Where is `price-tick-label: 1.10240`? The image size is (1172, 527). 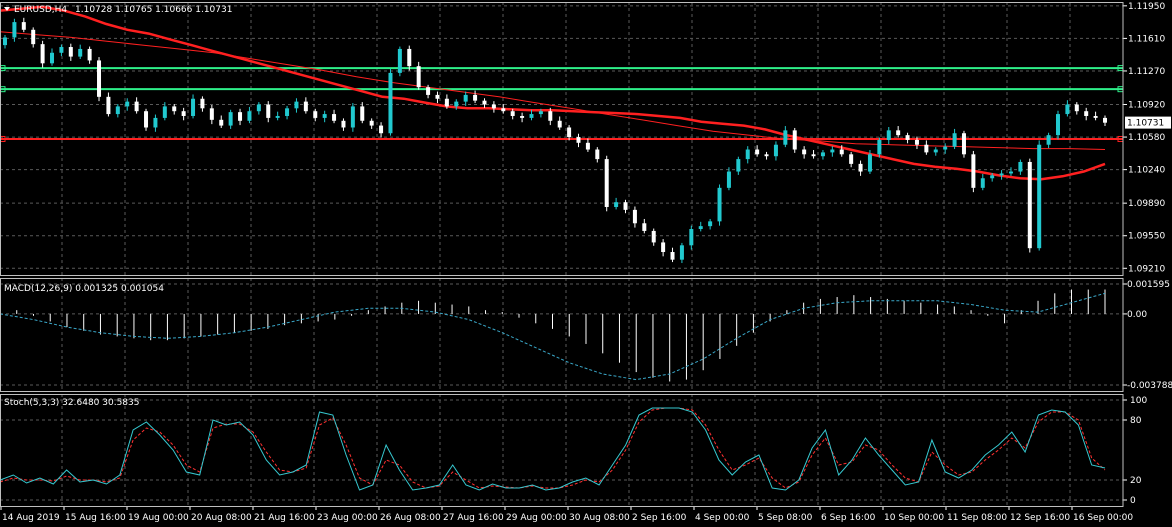 price-tick-label: 1.10240 is located at coordinates (1146, 171).